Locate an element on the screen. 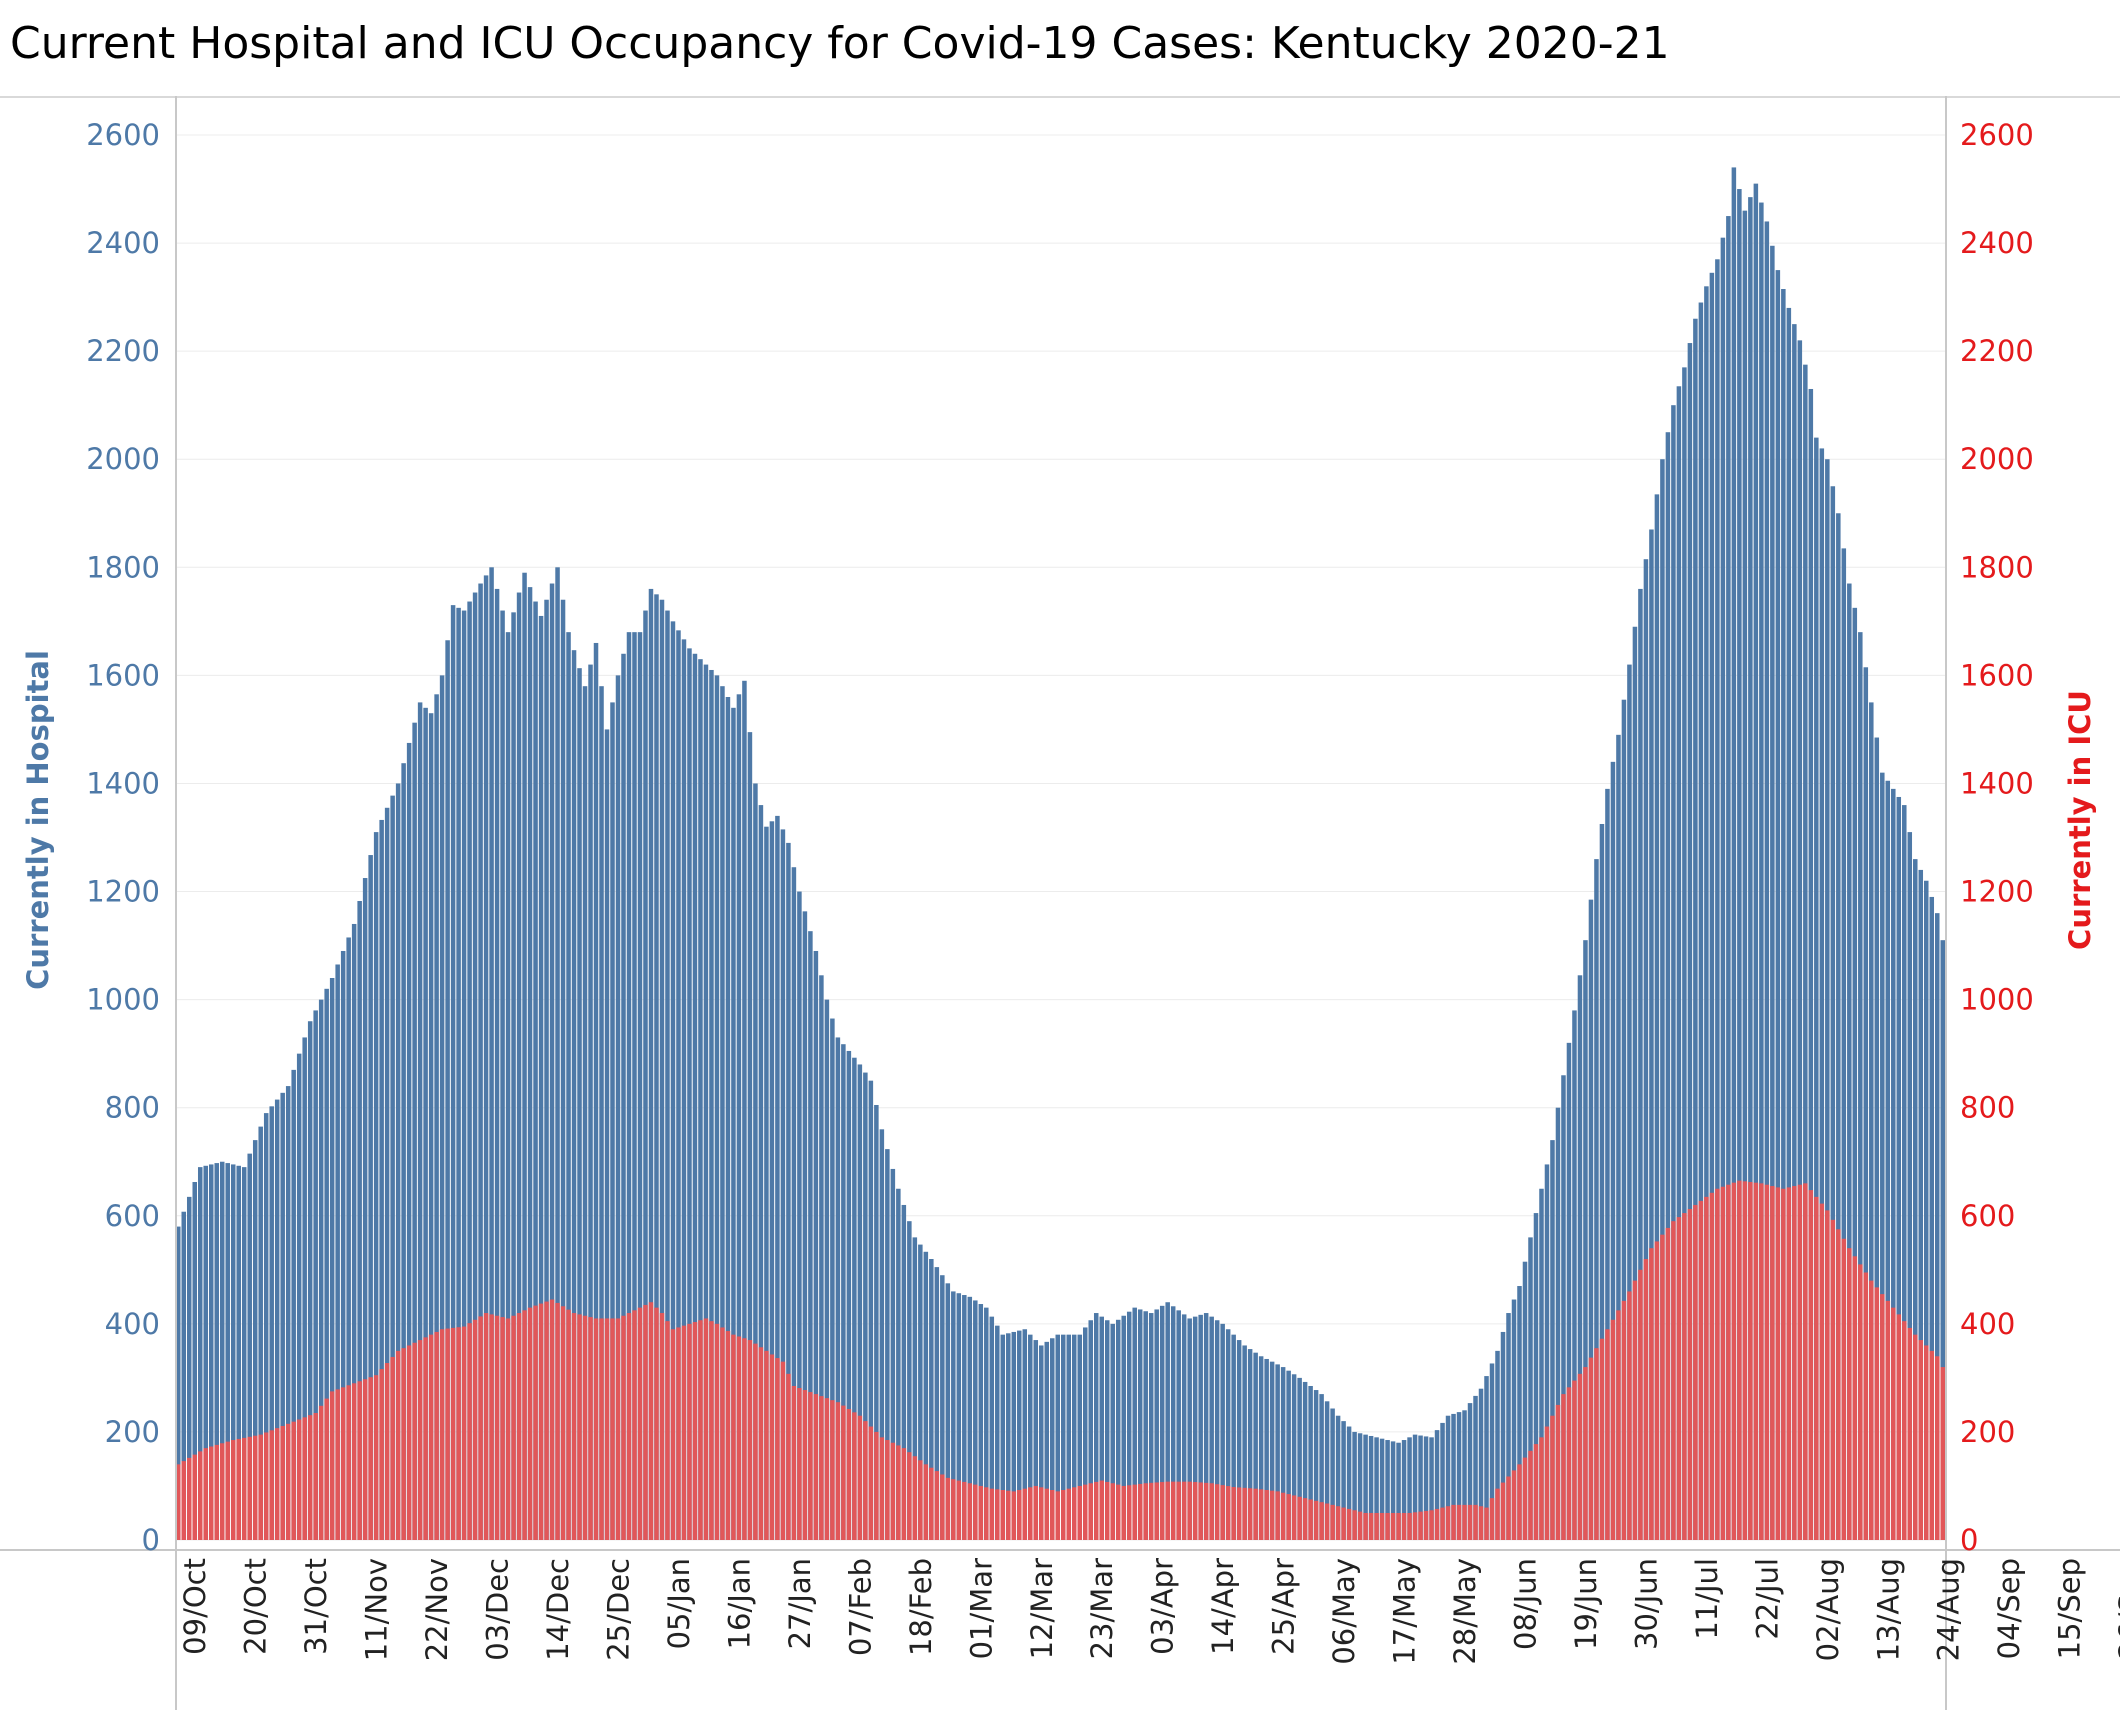 This screenshot has height=1710, width=2120. x-tick-label: 11/Jul is located at coordinates (1707, 1599).